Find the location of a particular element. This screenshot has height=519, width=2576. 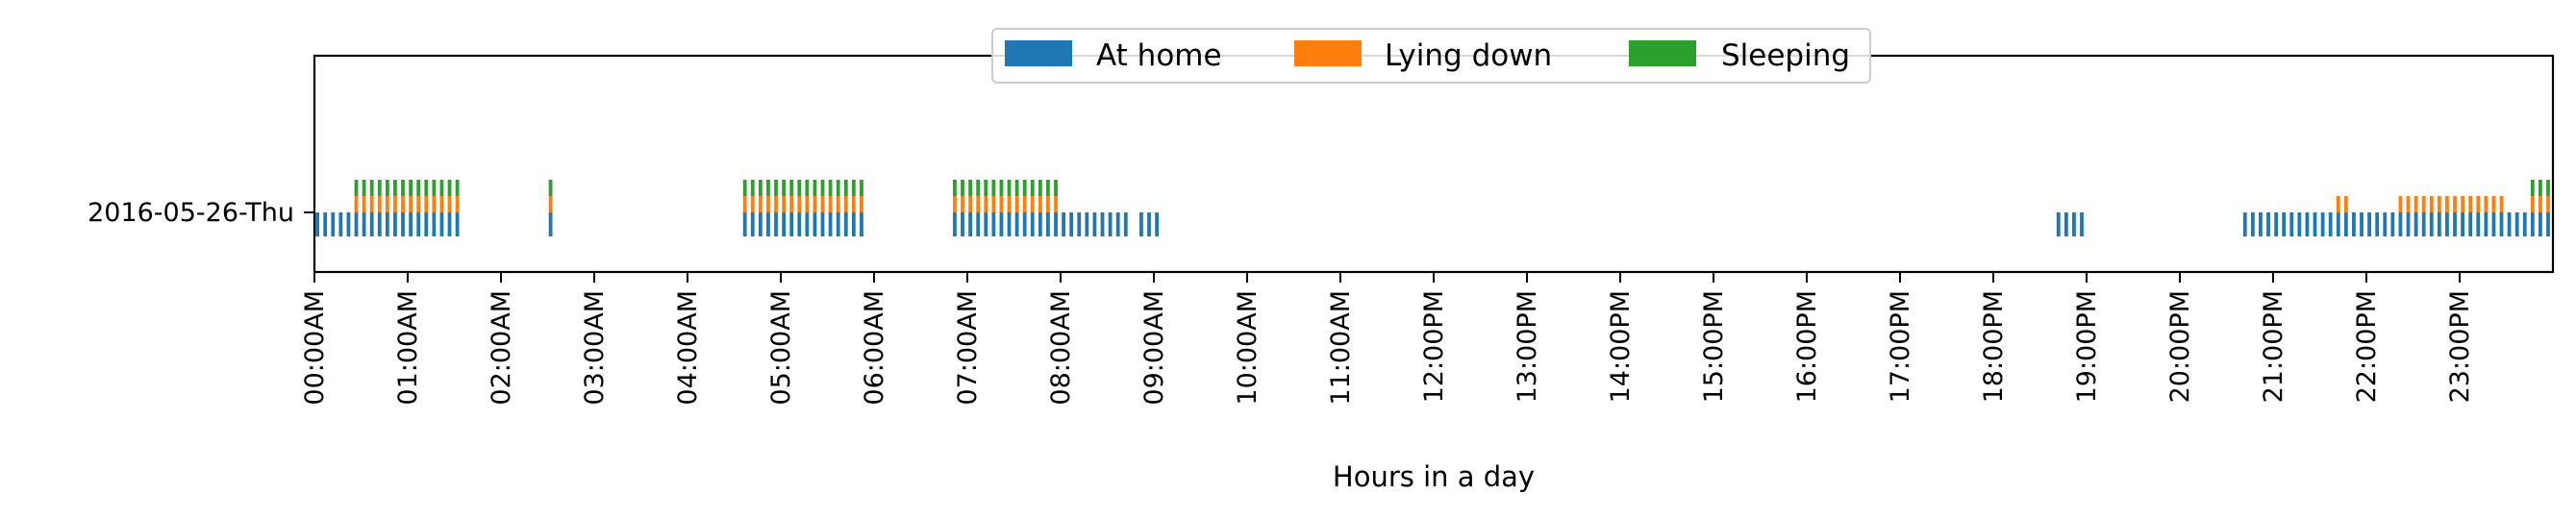

x-tick-label: 00:00AM is located at coordinates (315, 348).